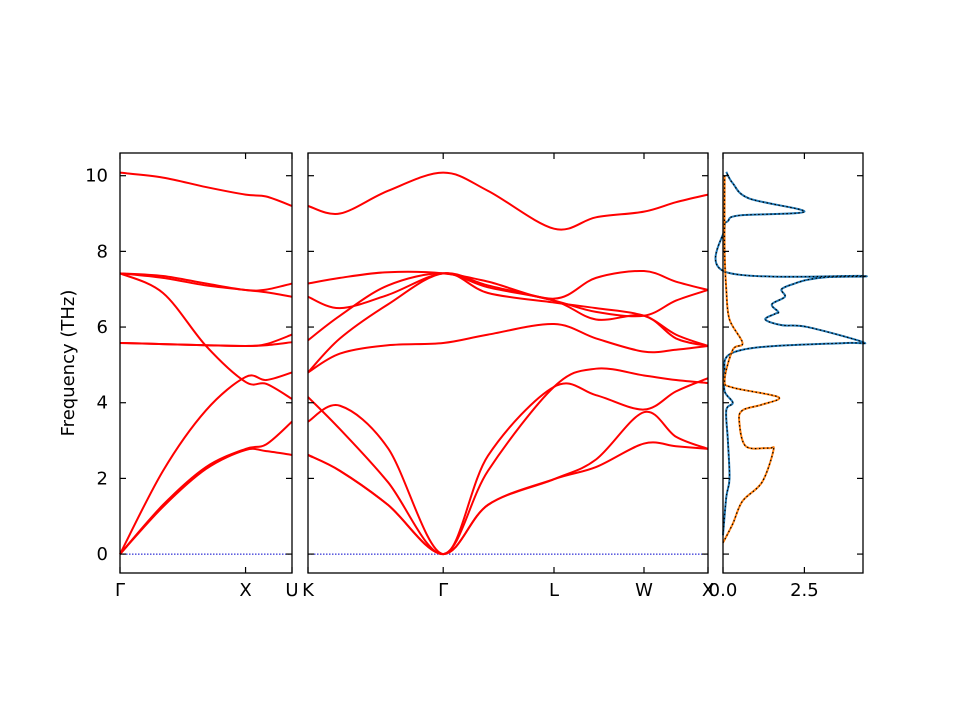 The image size is (960, 720). What do you see at coordinates (102, 327) in the screenshot?
I see `y-tick-label: 6` at bounding box center [102, 327].